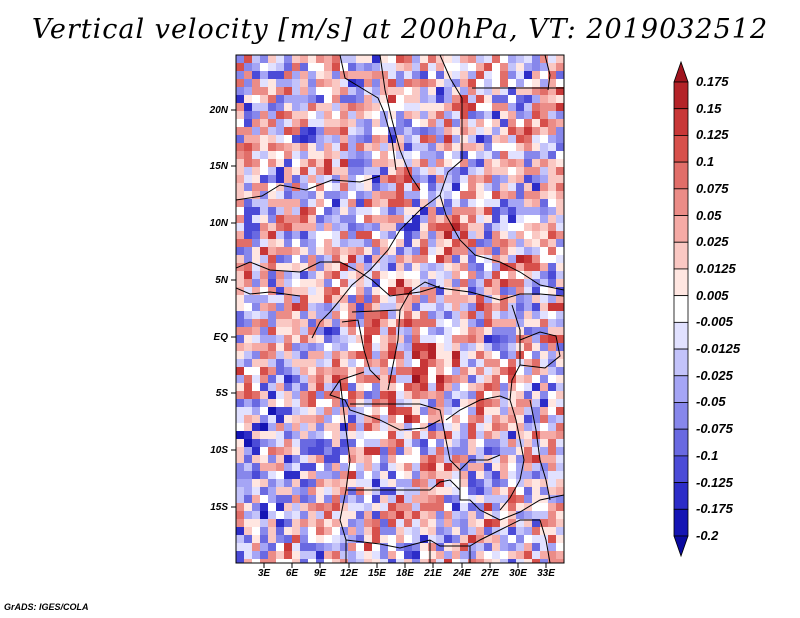 Image resolution: width=800 pixels, height=618 pixels. Describe the element at coordinates (709, 215) in the screenshot. I see `colorbar-label: 0.05` at that location.